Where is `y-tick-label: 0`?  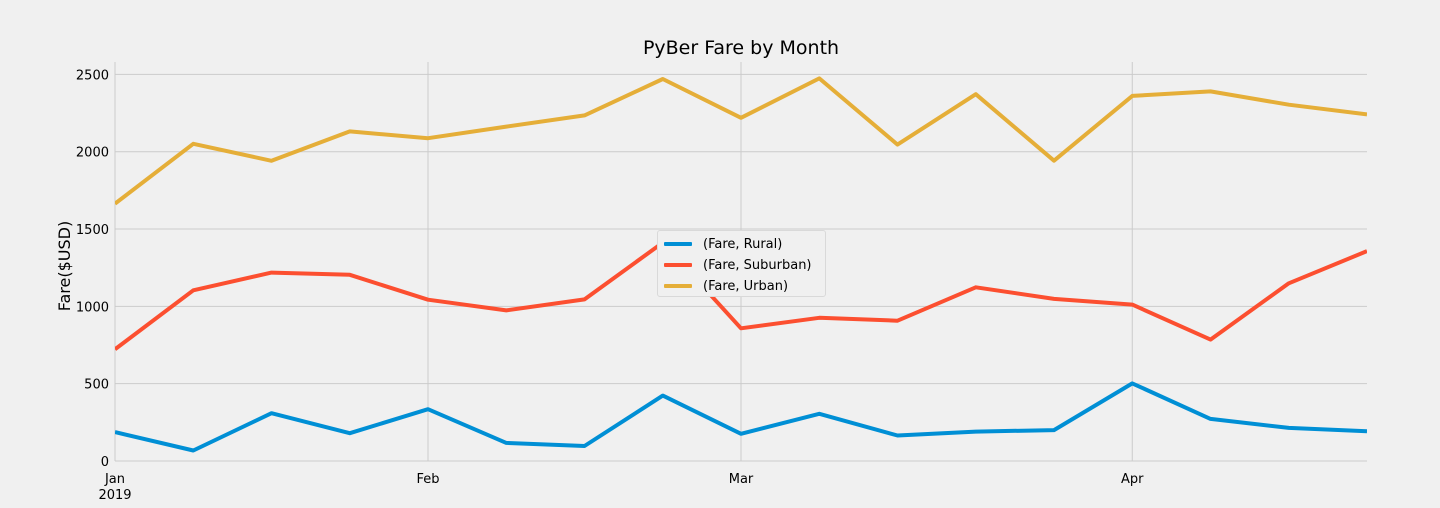
y-tick-label: 0 is located at coordinates (105, 462).